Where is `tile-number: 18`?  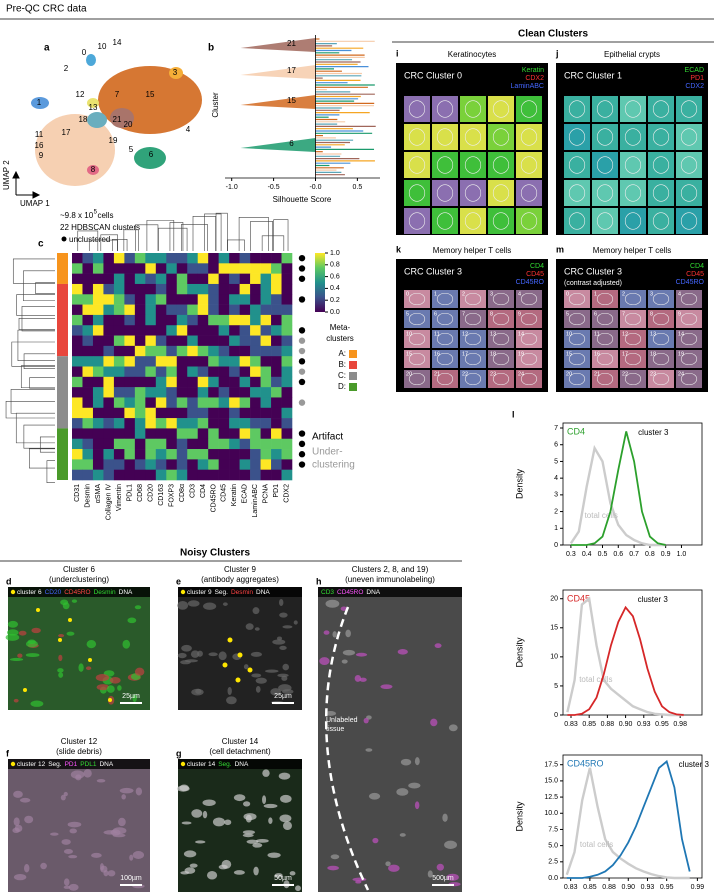 tile-number: 18 is located at coordinates (653, 354).